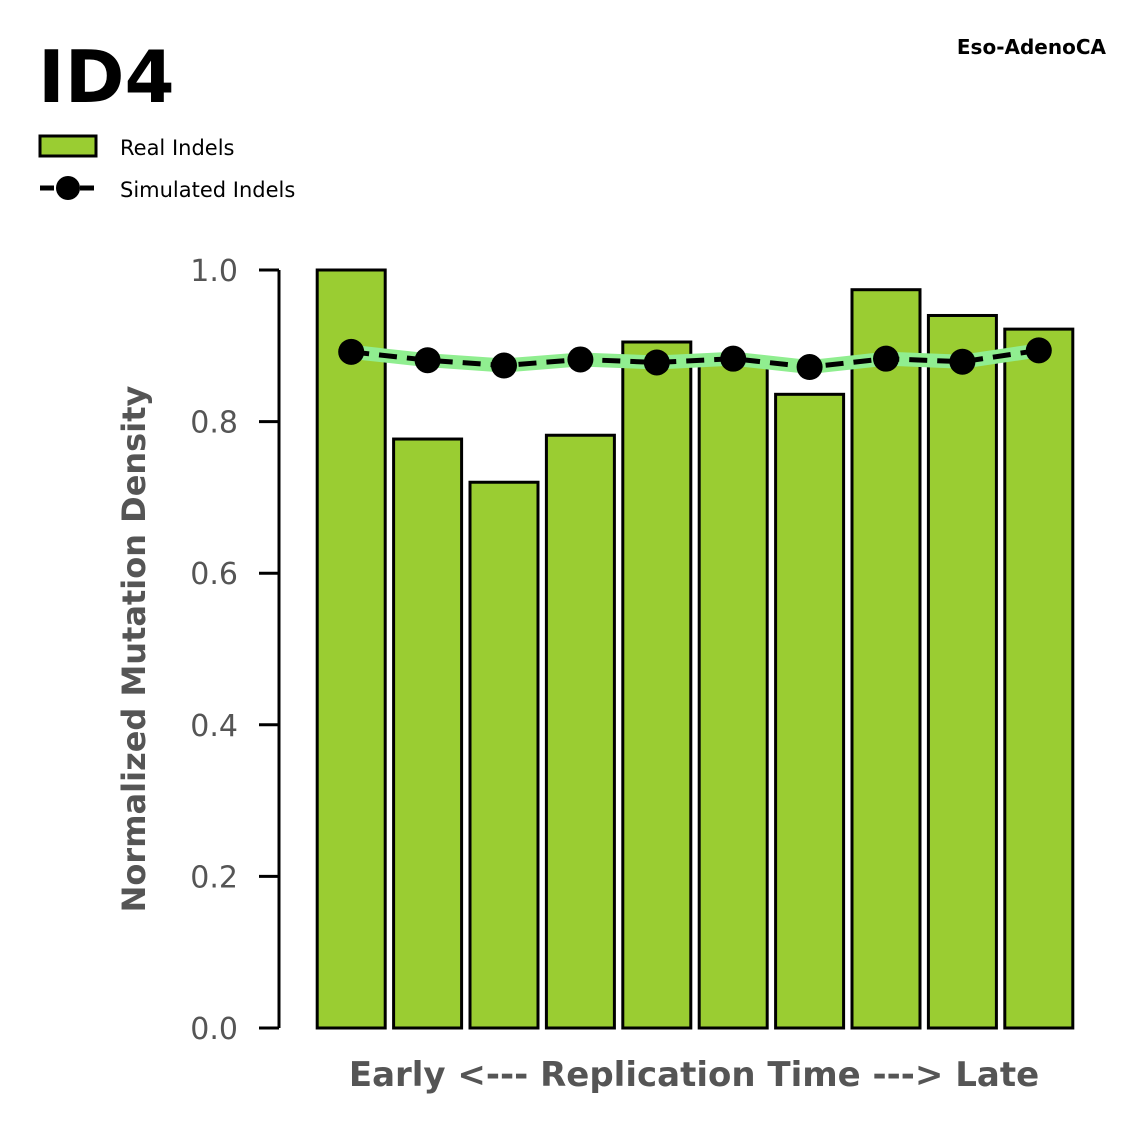 The image size is (1147, 1125). What do you see at coordinates (214, 423) in the screenshot?
I see `y-tick-label: 0.8` at bounding box center [214, 423].